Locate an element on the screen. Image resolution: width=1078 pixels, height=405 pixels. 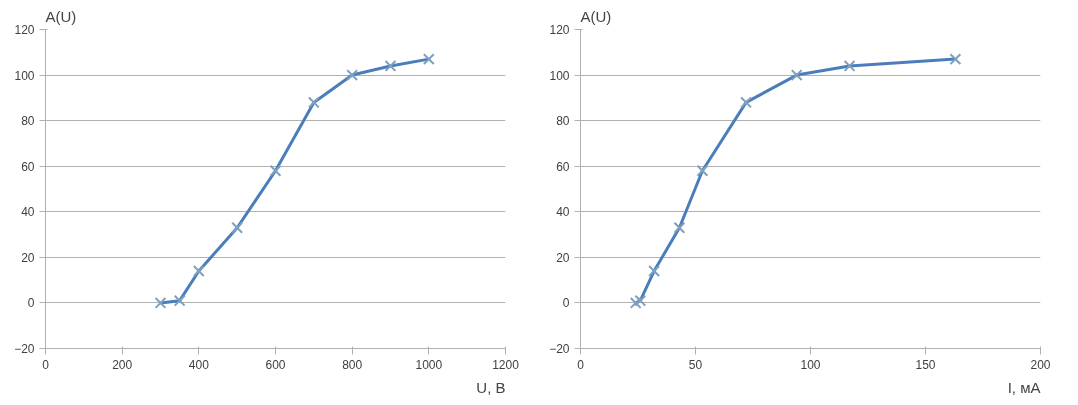
x-tick-label: 400 is located at coordinates (199, 364).